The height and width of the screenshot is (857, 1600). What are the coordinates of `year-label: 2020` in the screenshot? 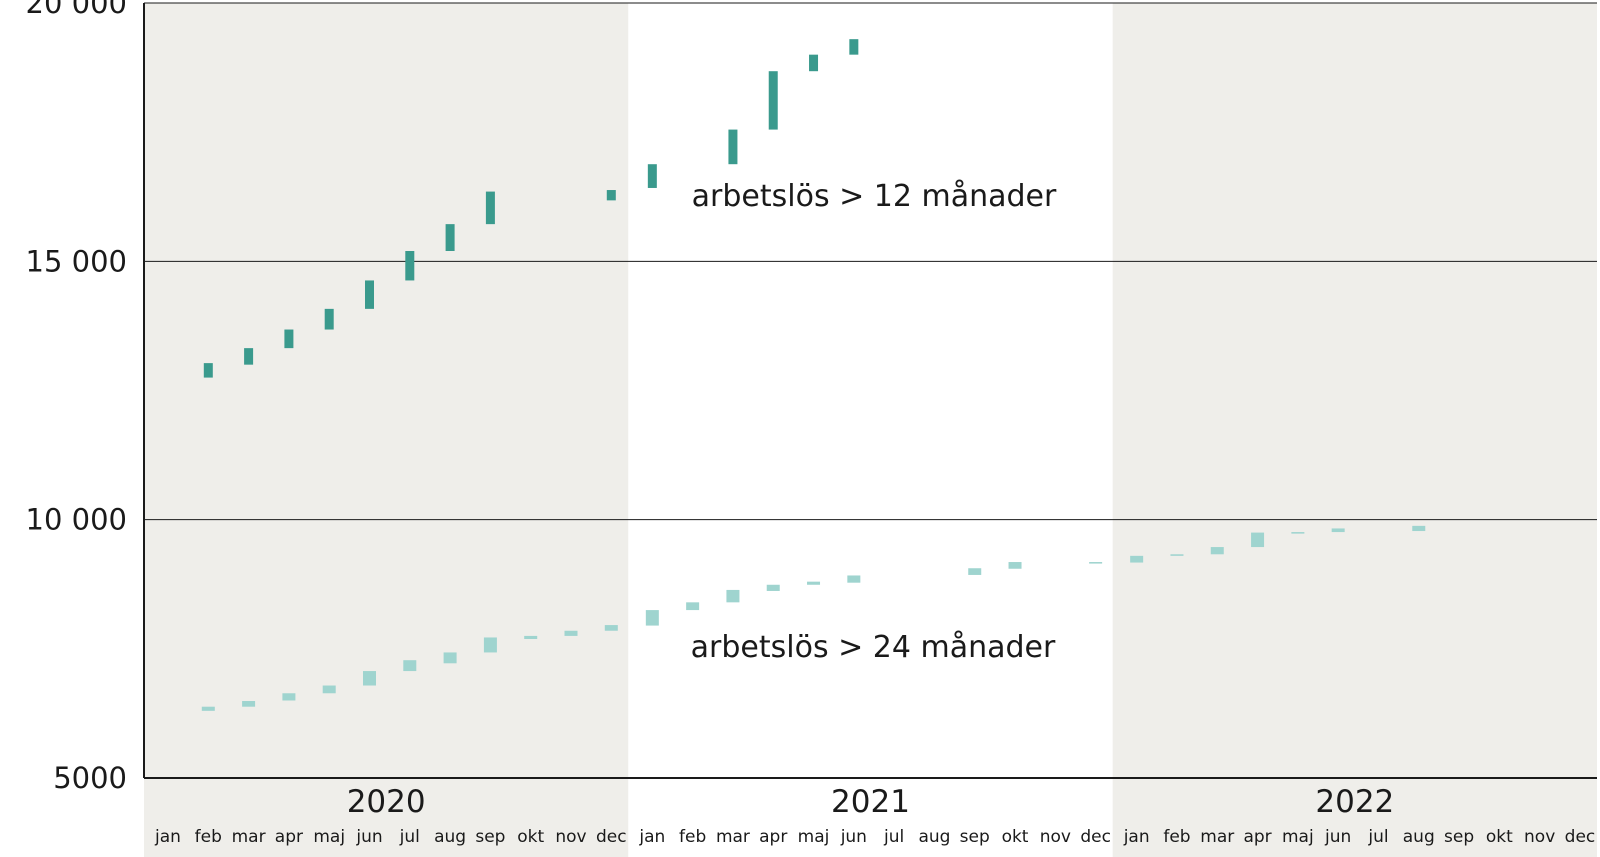 It's located at (386, 802).